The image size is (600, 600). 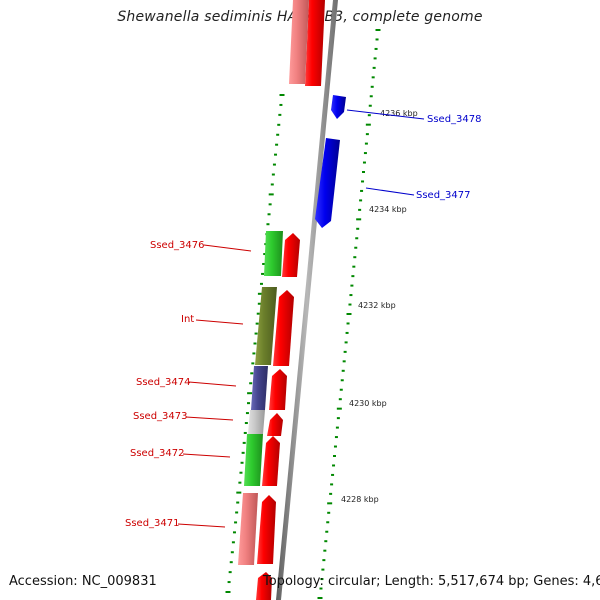 What do you see at coordinates (399, 113) in the screenshot?
I see `kbp-label-4236: 4236 kbp` at bounding box center [399, 113].